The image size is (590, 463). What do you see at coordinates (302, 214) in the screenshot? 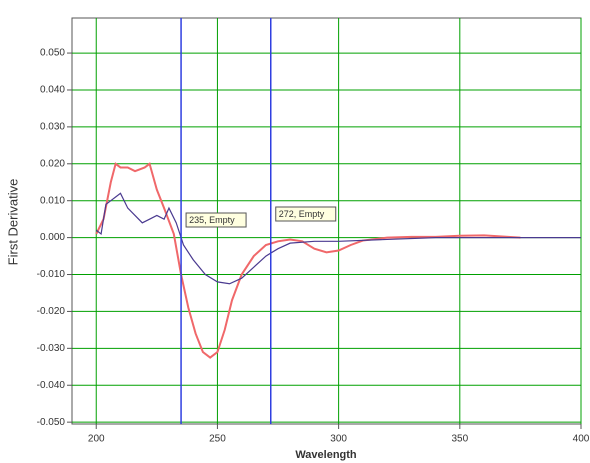
I see `marker-label: 272, Empty` at bounding box center [302, 214].